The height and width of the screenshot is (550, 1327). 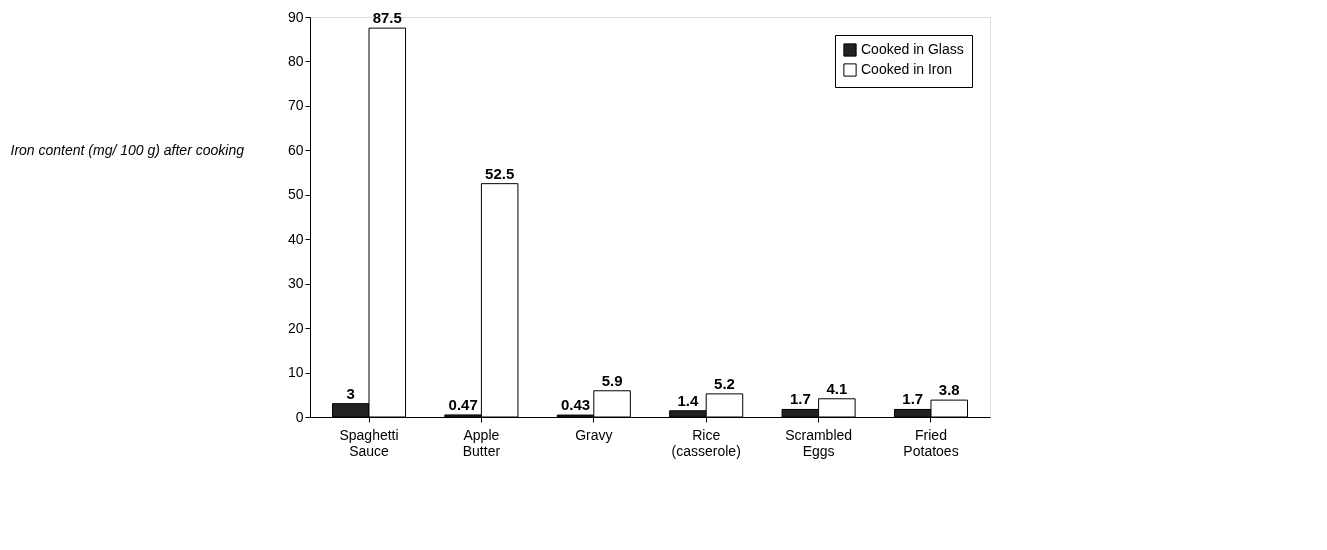 What do you see at coordinates (837, 388) in the screenshot?
I see `data-label: 4.1` at bounding box center [837, 388].